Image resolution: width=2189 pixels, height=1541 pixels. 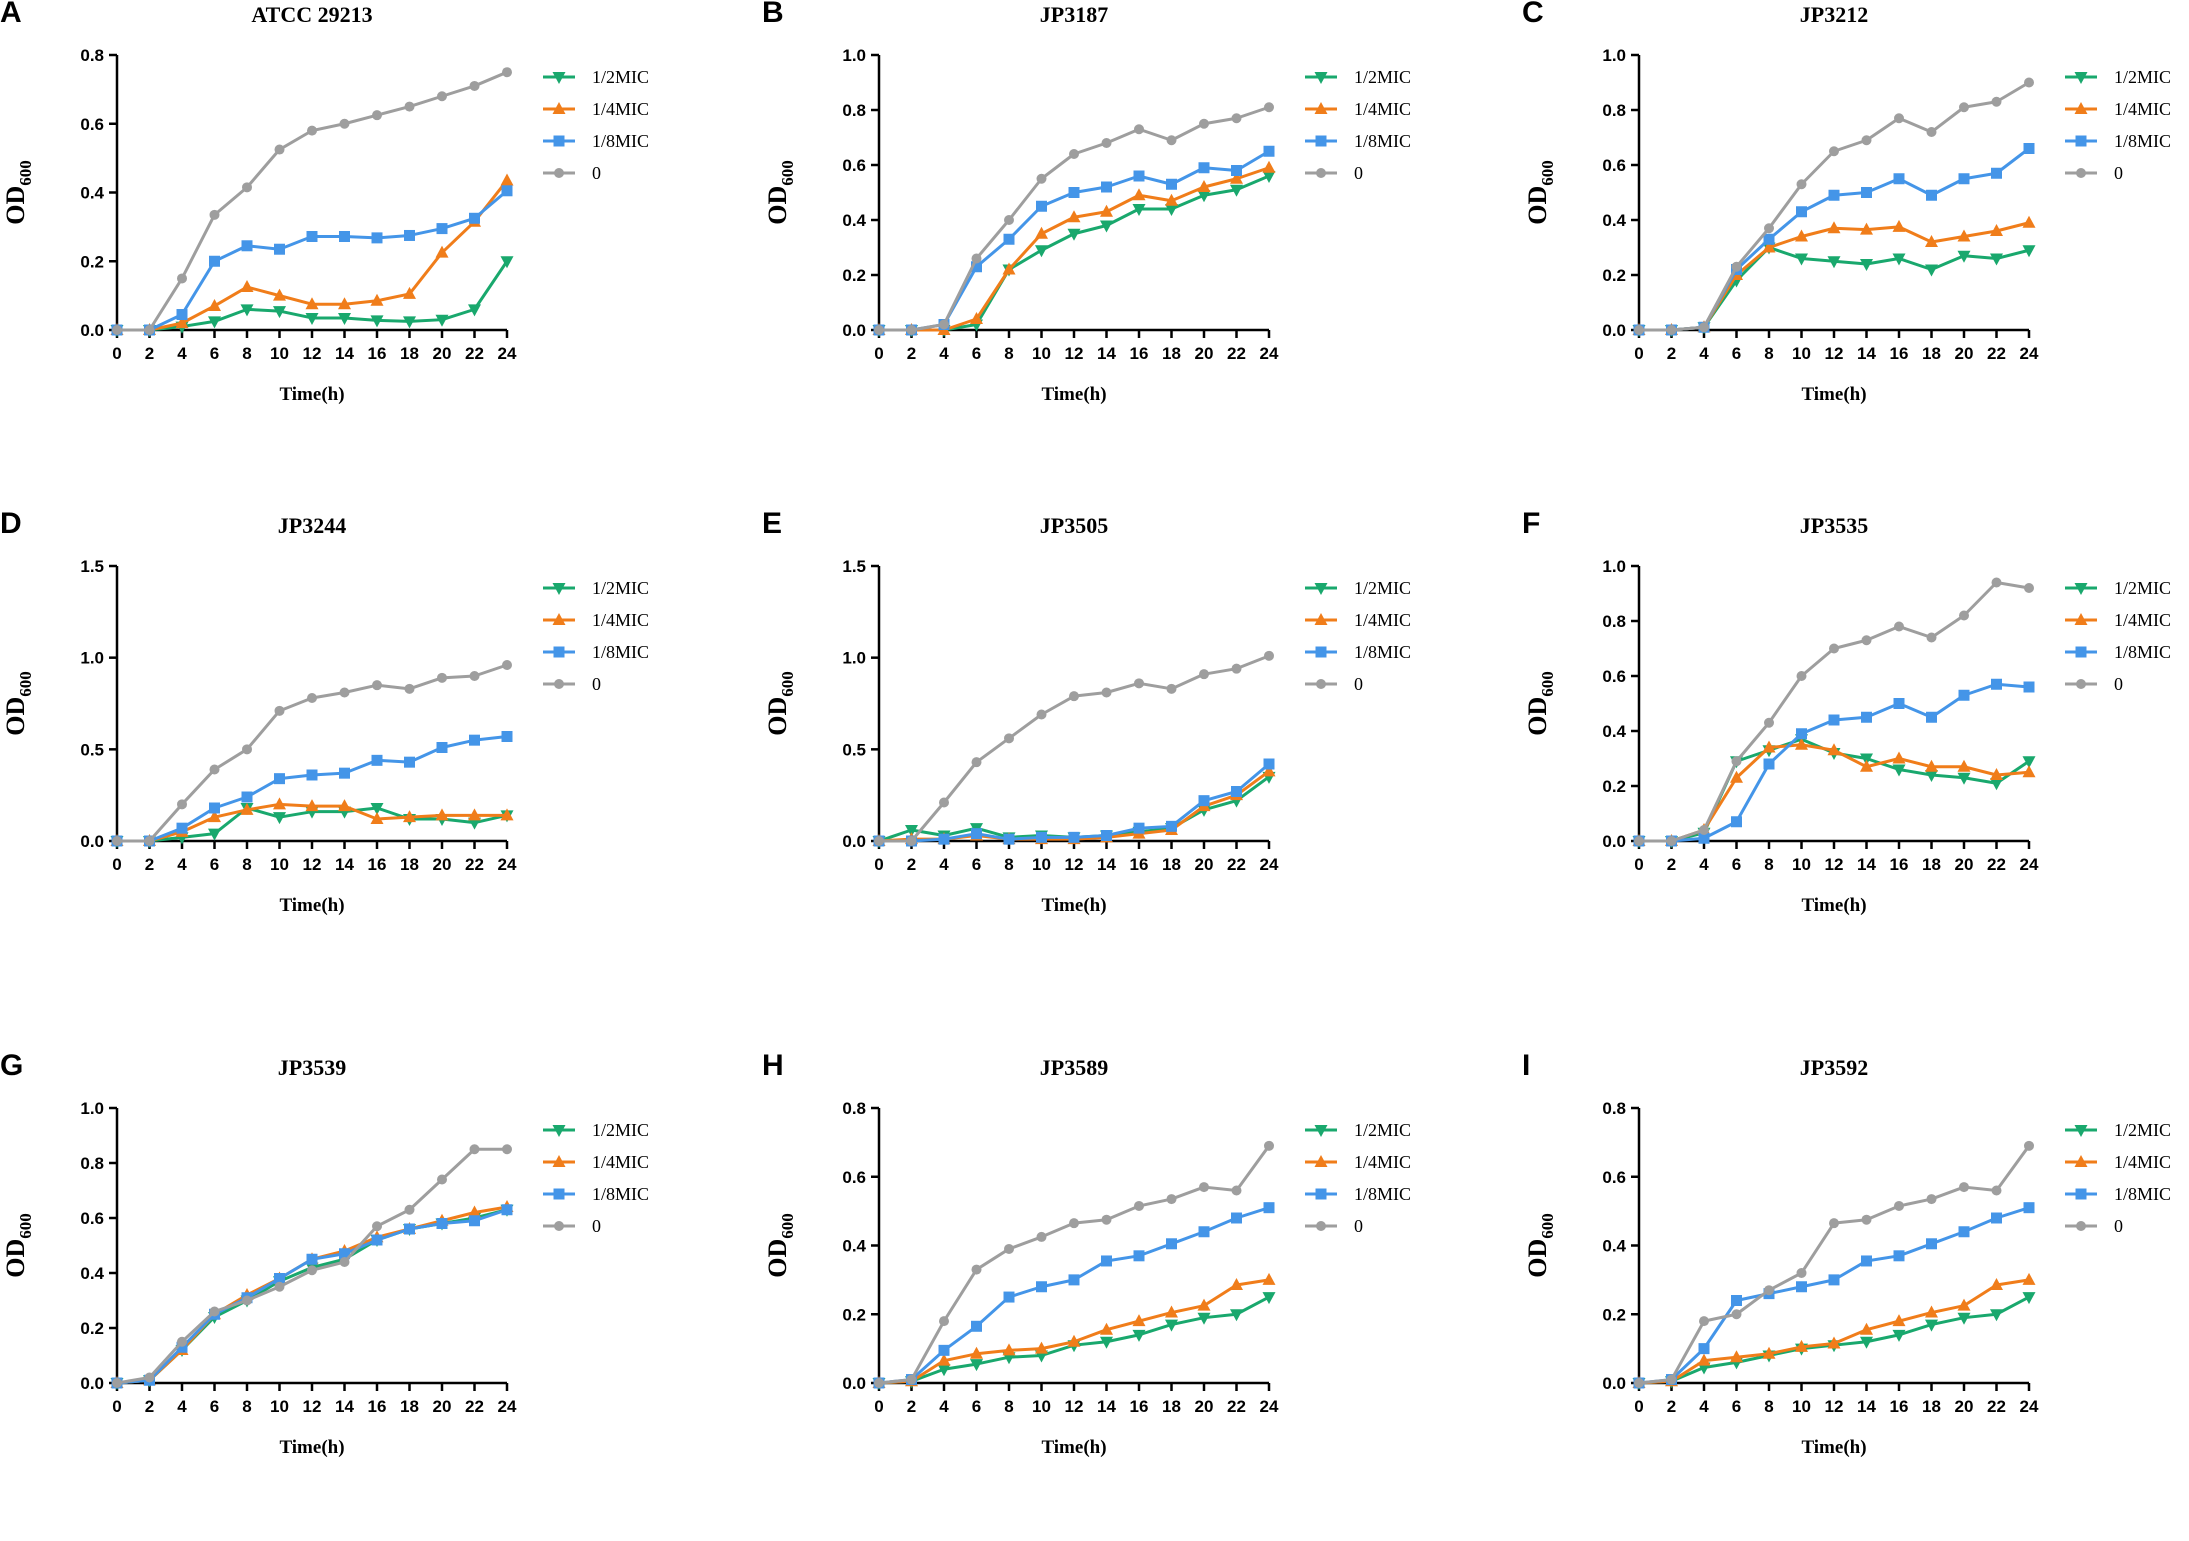 I want to click on x-tick-label: 4, so click(x=182, y=864).